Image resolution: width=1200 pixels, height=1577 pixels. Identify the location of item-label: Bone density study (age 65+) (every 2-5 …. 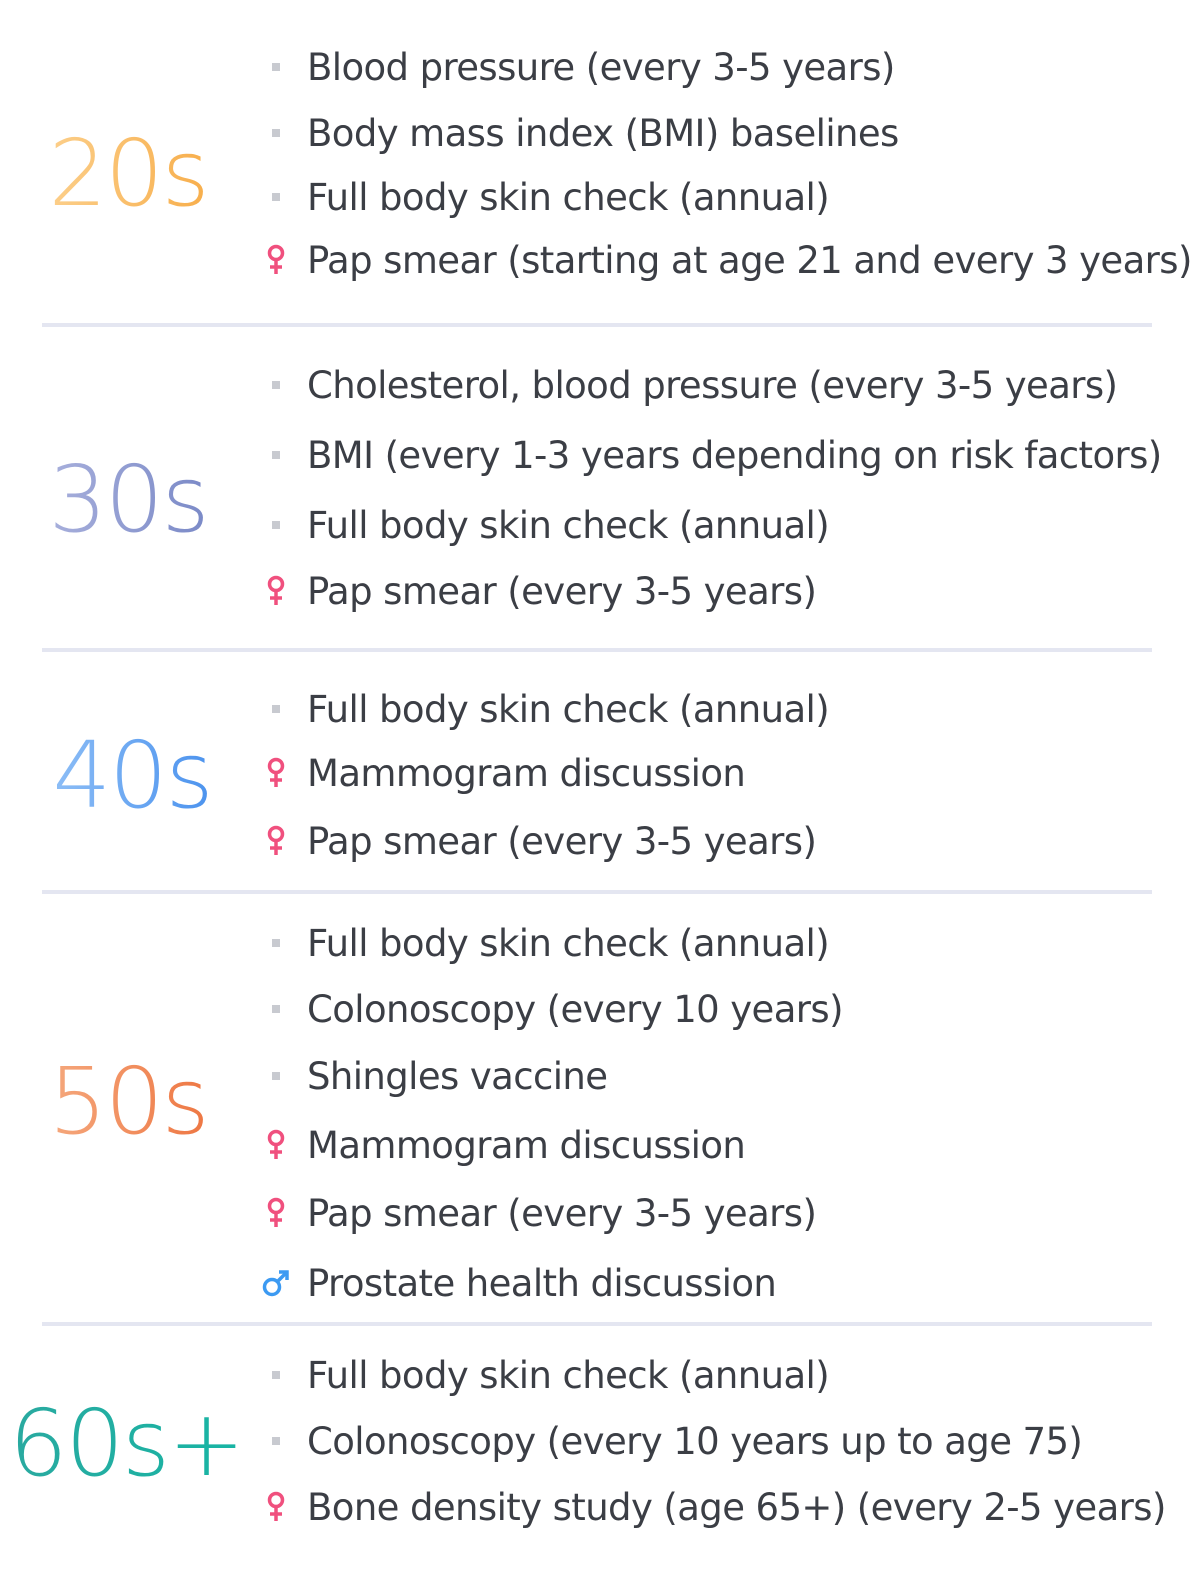
(736, 1507).